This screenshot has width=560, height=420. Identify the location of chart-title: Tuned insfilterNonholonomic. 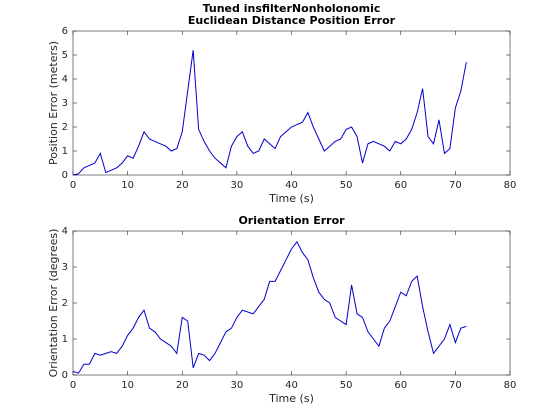
(292, 8).